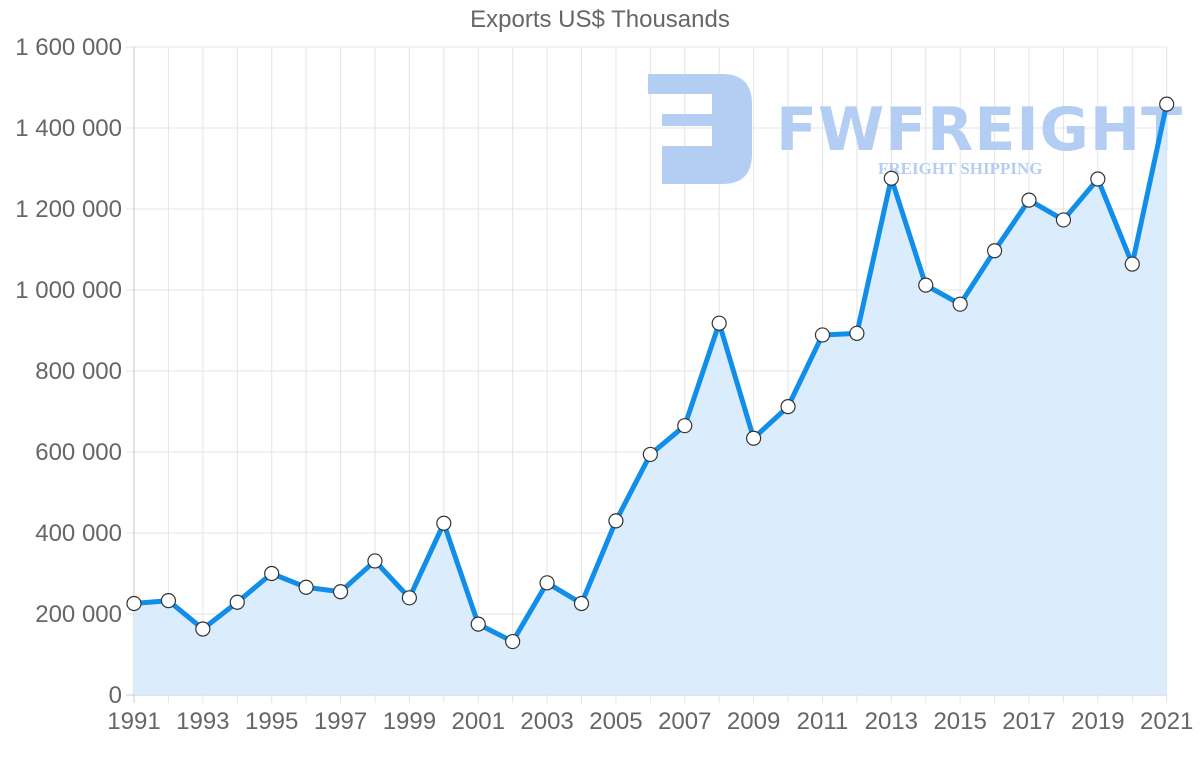 The image size is (1200, 763). I want to click on data-point-2020, so click(1132, 264).